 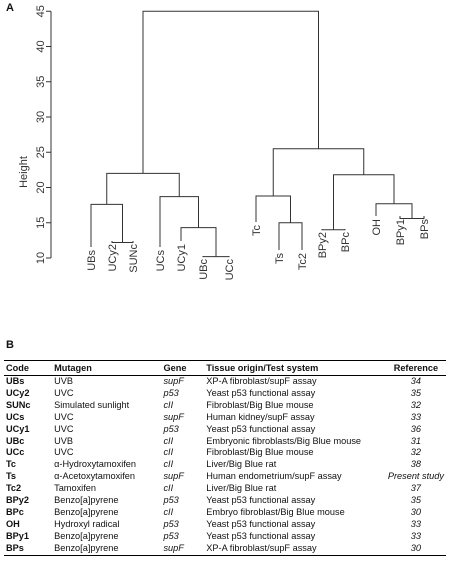 I want to click on cell-code: SUNc, so click(x=18, y=404).